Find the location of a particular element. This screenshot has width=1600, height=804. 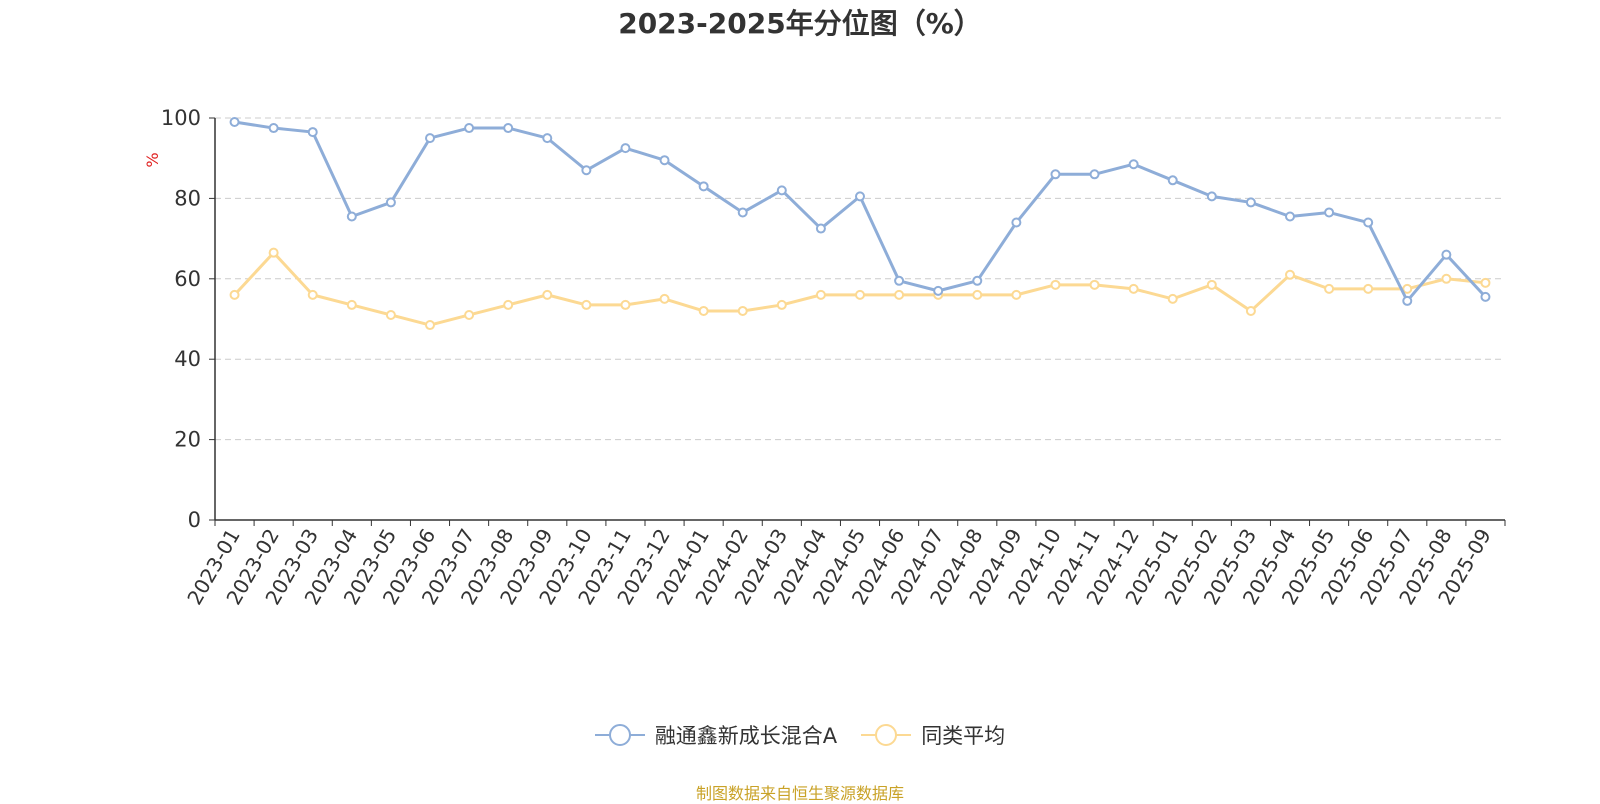

legend: 融通鑫新成长混合A 同类平均 is located at coordinates (800, 735).